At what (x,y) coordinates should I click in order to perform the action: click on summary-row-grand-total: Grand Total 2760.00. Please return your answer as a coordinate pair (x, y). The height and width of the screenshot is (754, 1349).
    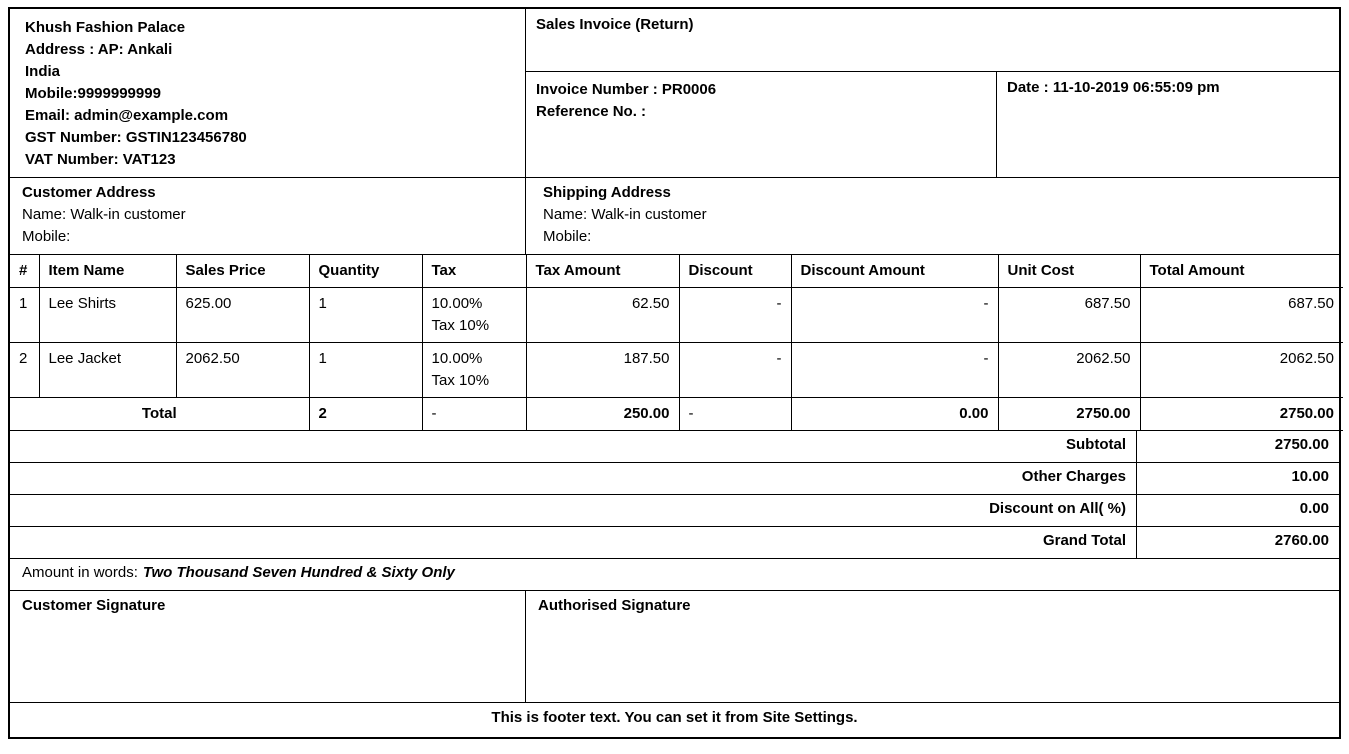
    Looking at the image, I should click on (674, 543).